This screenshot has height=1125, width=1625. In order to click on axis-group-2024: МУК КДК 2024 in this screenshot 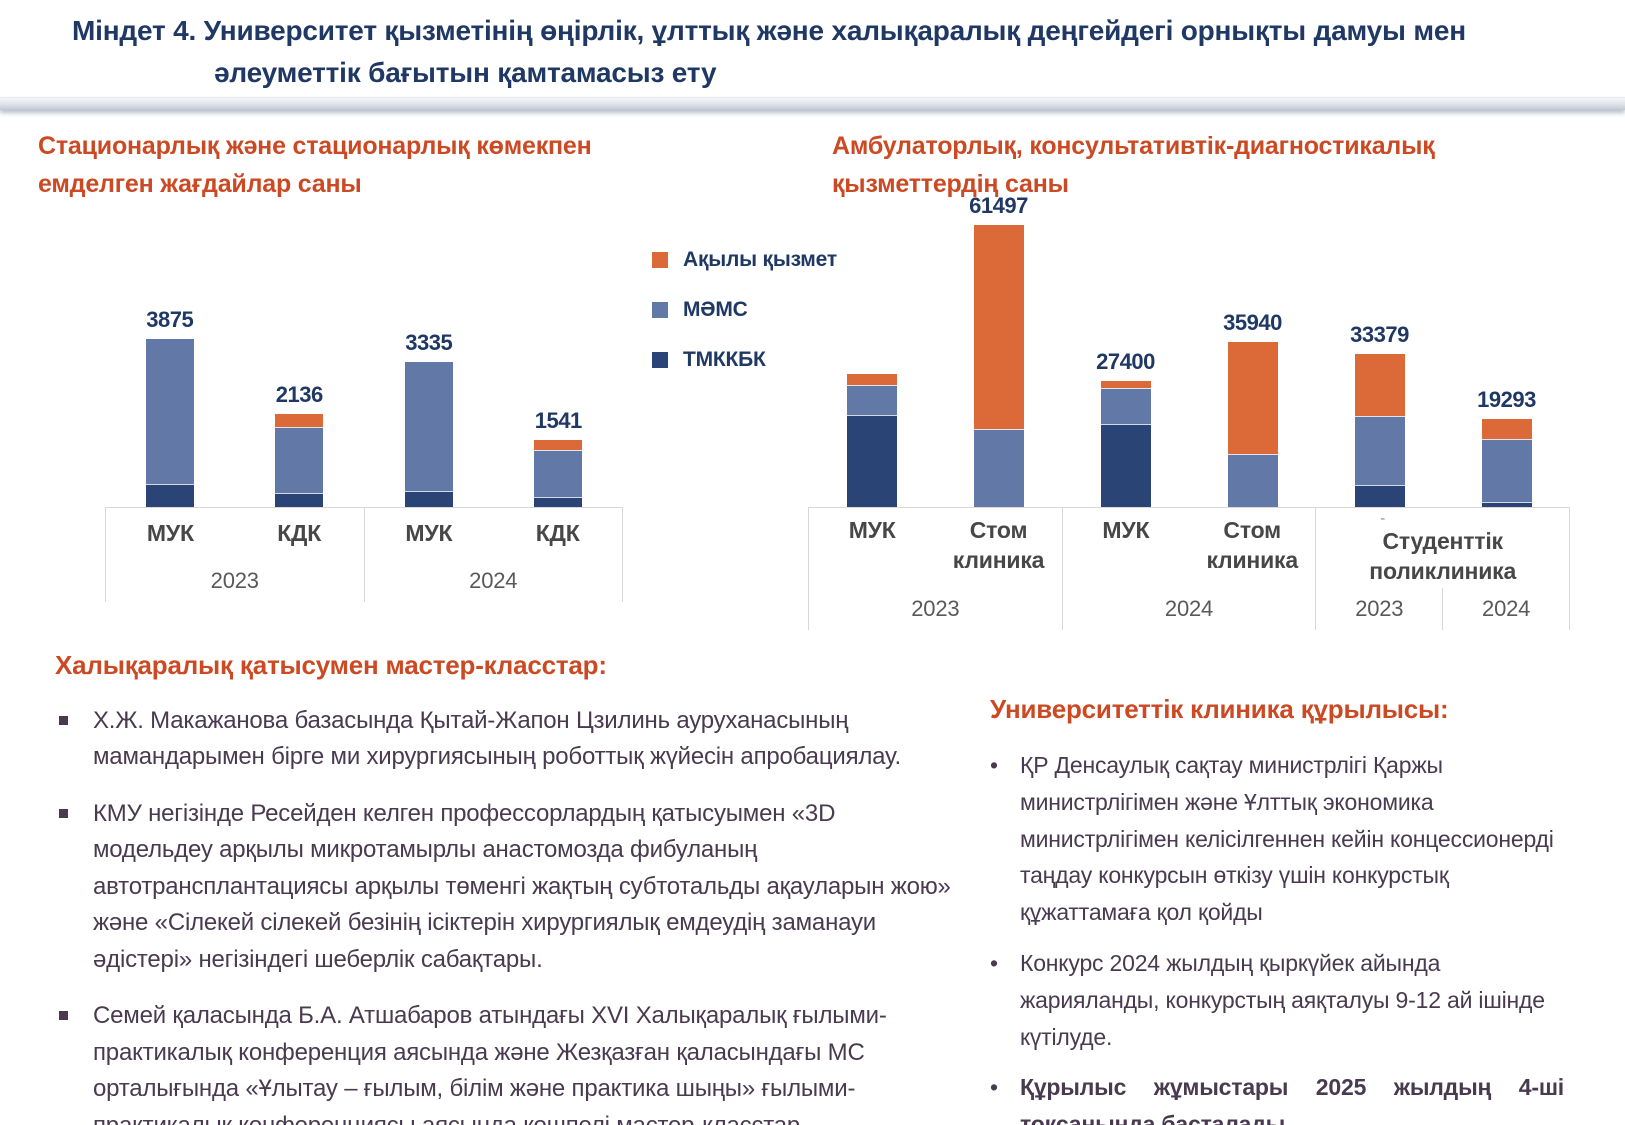, I will do `click(493, 555)`.